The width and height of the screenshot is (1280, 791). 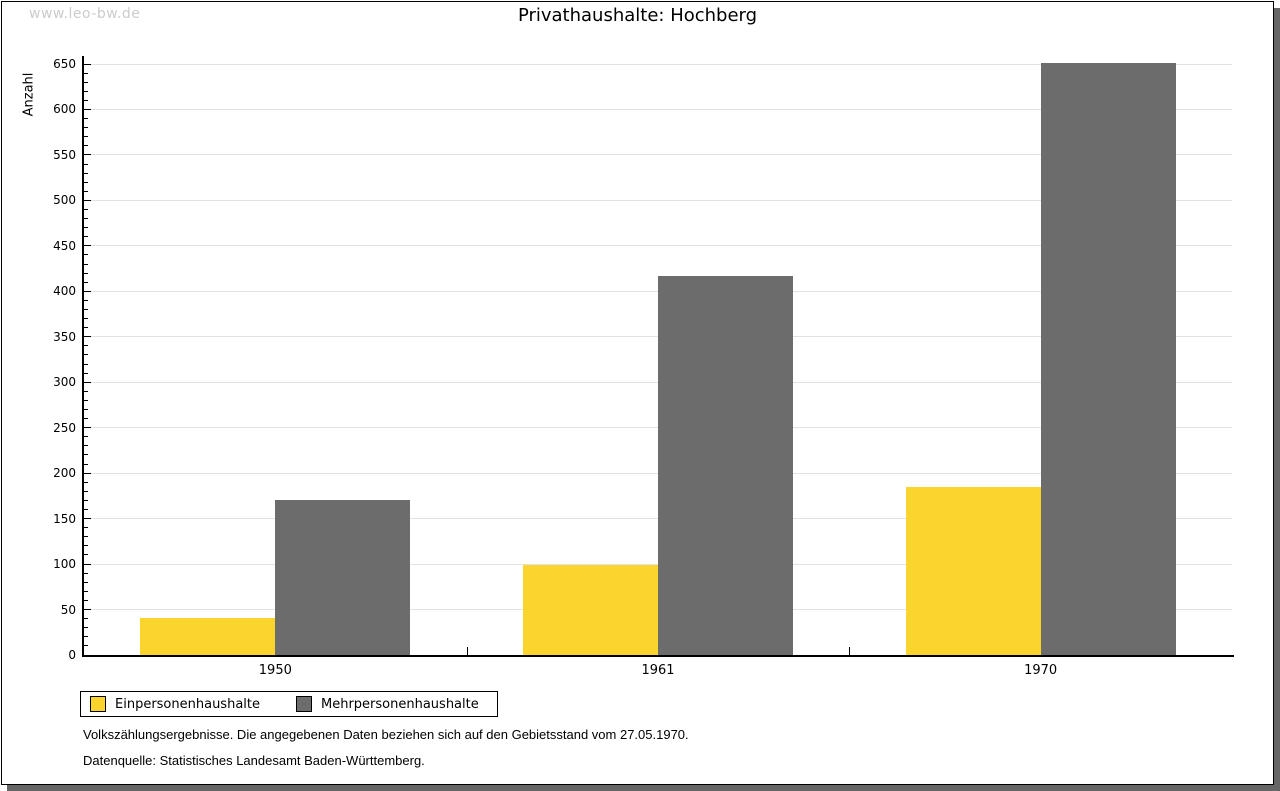 What do you see at coordinates (304, 704) in the screenshot?
I see `legend-swatch-mehrpersonenhaushalte` at bounding box center [304, 704].